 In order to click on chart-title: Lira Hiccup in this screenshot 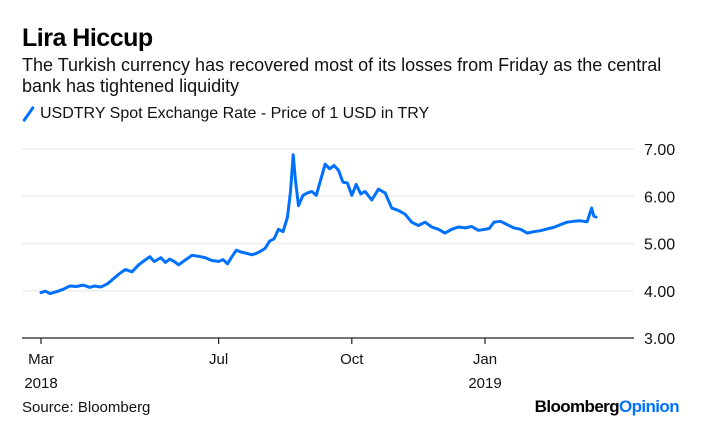, I will do `click(87, 38)`.